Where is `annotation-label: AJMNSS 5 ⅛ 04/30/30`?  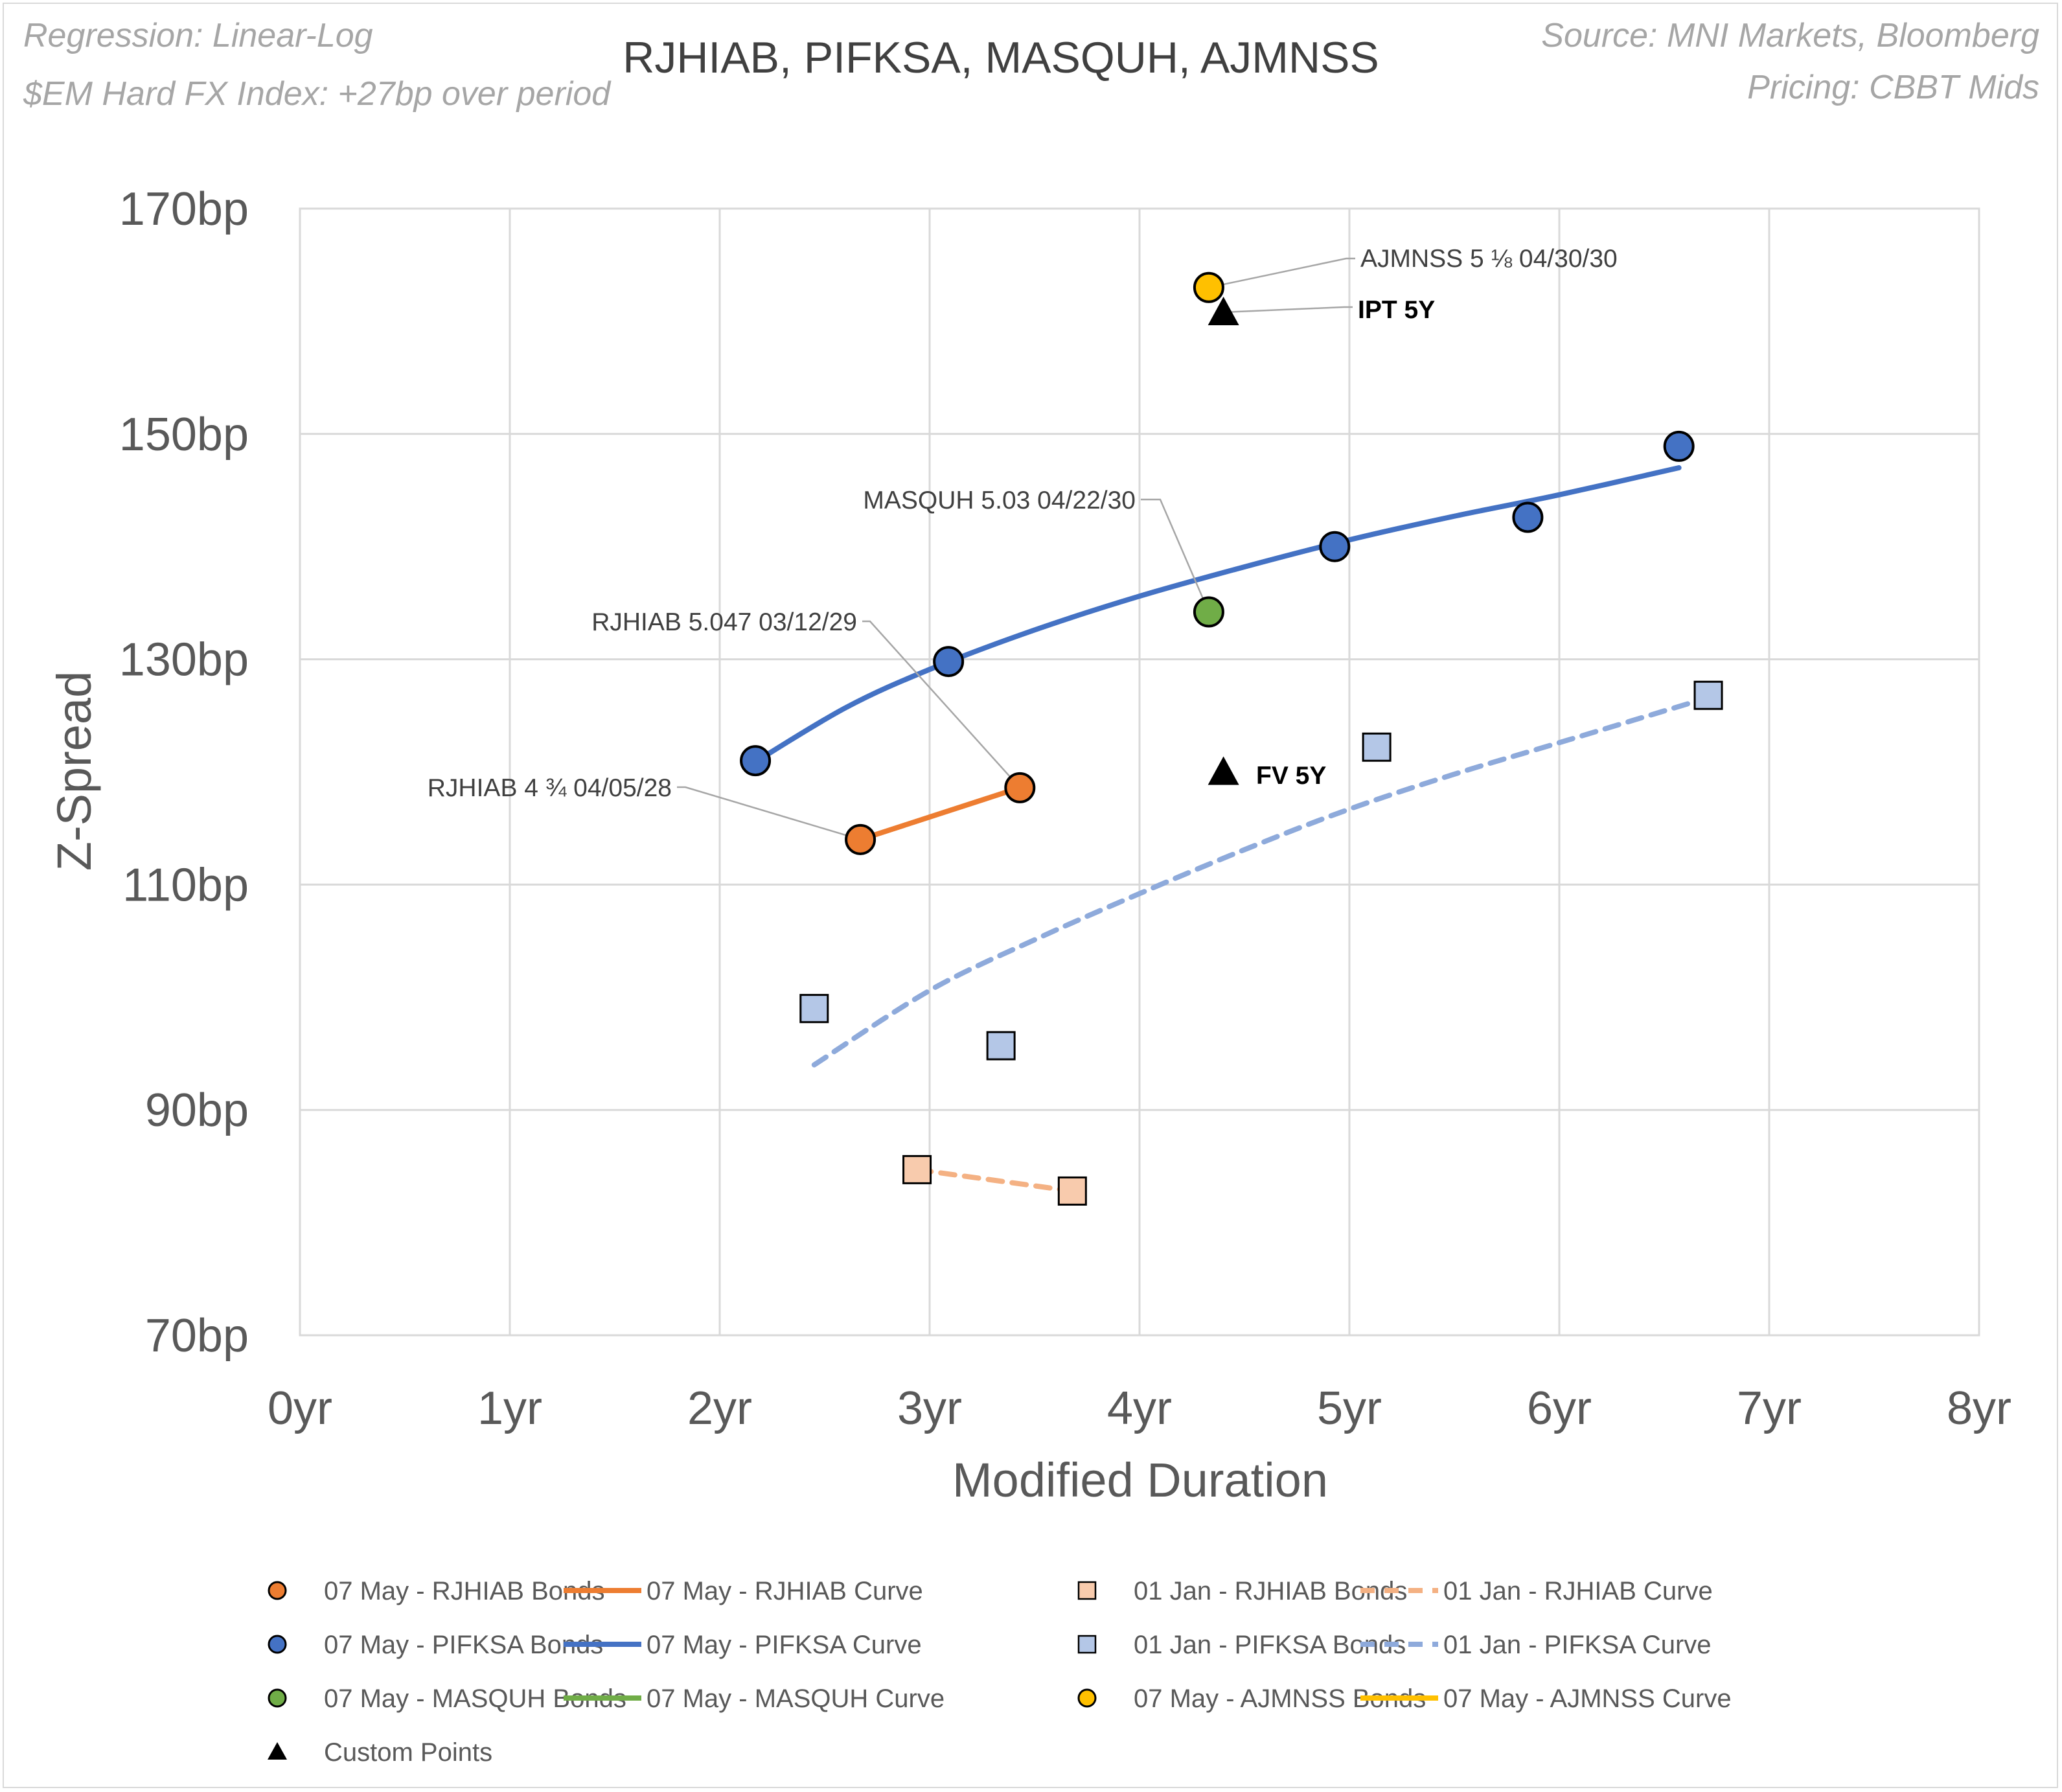 annotation-label: AJMNSS 5 ⅛ 04/30/30 is located at coordinates (1489, 259).